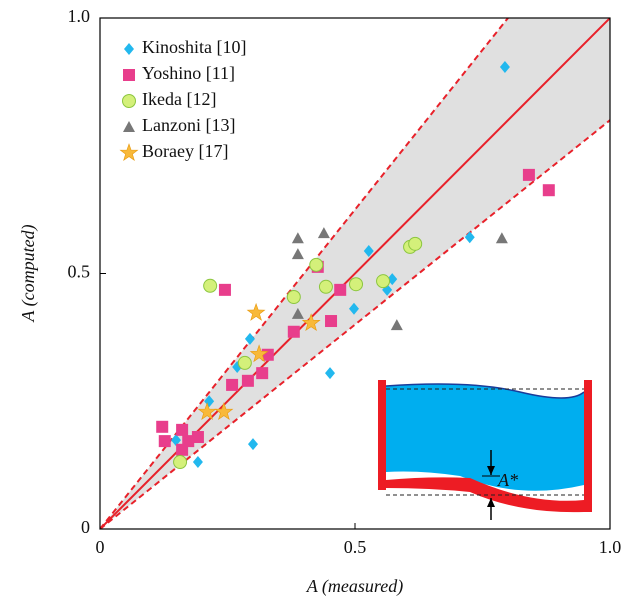 This screenshot has width=621, height=607. I want to click on y-tick-label: 1.0, so click(79, 16).